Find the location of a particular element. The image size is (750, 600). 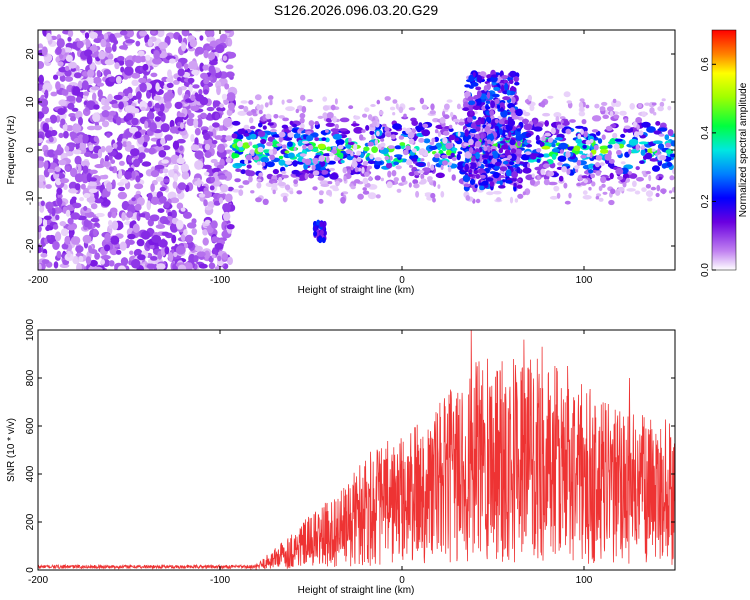

spectrogram-ytick-label: 20 is located at coordinates (30, 54).